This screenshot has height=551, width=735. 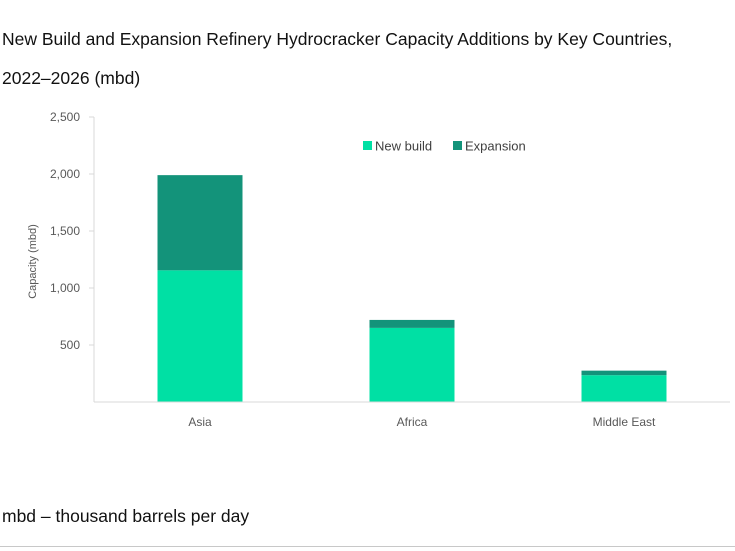 What do you see at coordinates (624, 388) in the screenshot?
I see `bar-middle-east-new-build` at bounding box center [624, 388].